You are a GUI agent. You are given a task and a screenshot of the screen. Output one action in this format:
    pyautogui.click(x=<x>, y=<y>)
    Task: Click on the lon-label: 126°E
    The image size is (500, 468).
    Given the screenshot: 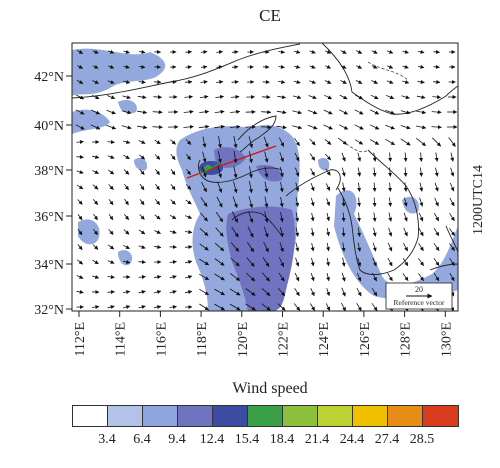 What is the action you would take?
    pyautogui.click(x=365, y=339)
    